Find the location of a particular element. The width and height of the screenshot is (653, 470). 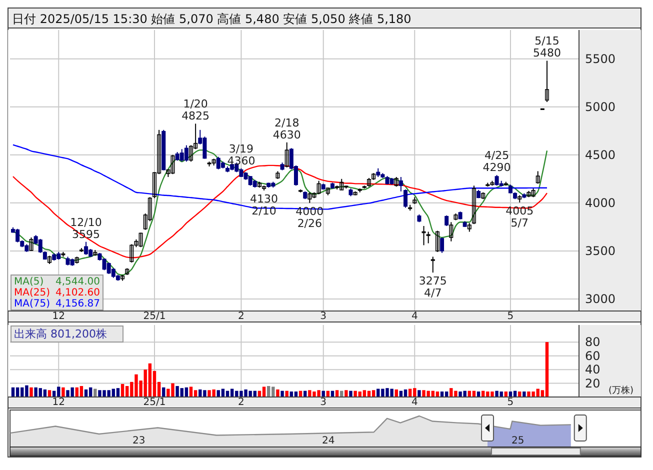

annotation: 3/19 4360 is located at coordinates (241, 155).